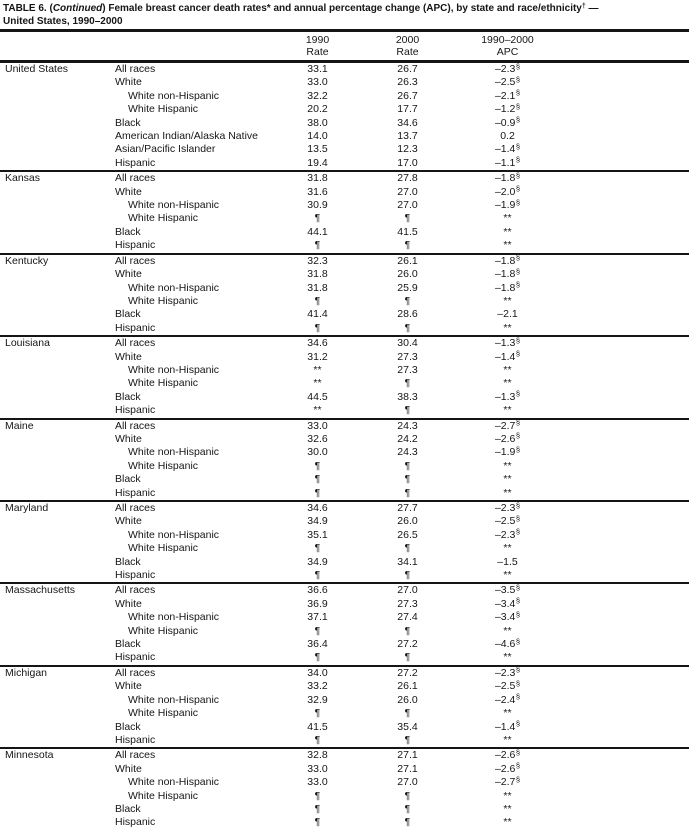 The width and height of the screenshot is (689, 830). I want to click on state-label: United States, so click(37, 69).